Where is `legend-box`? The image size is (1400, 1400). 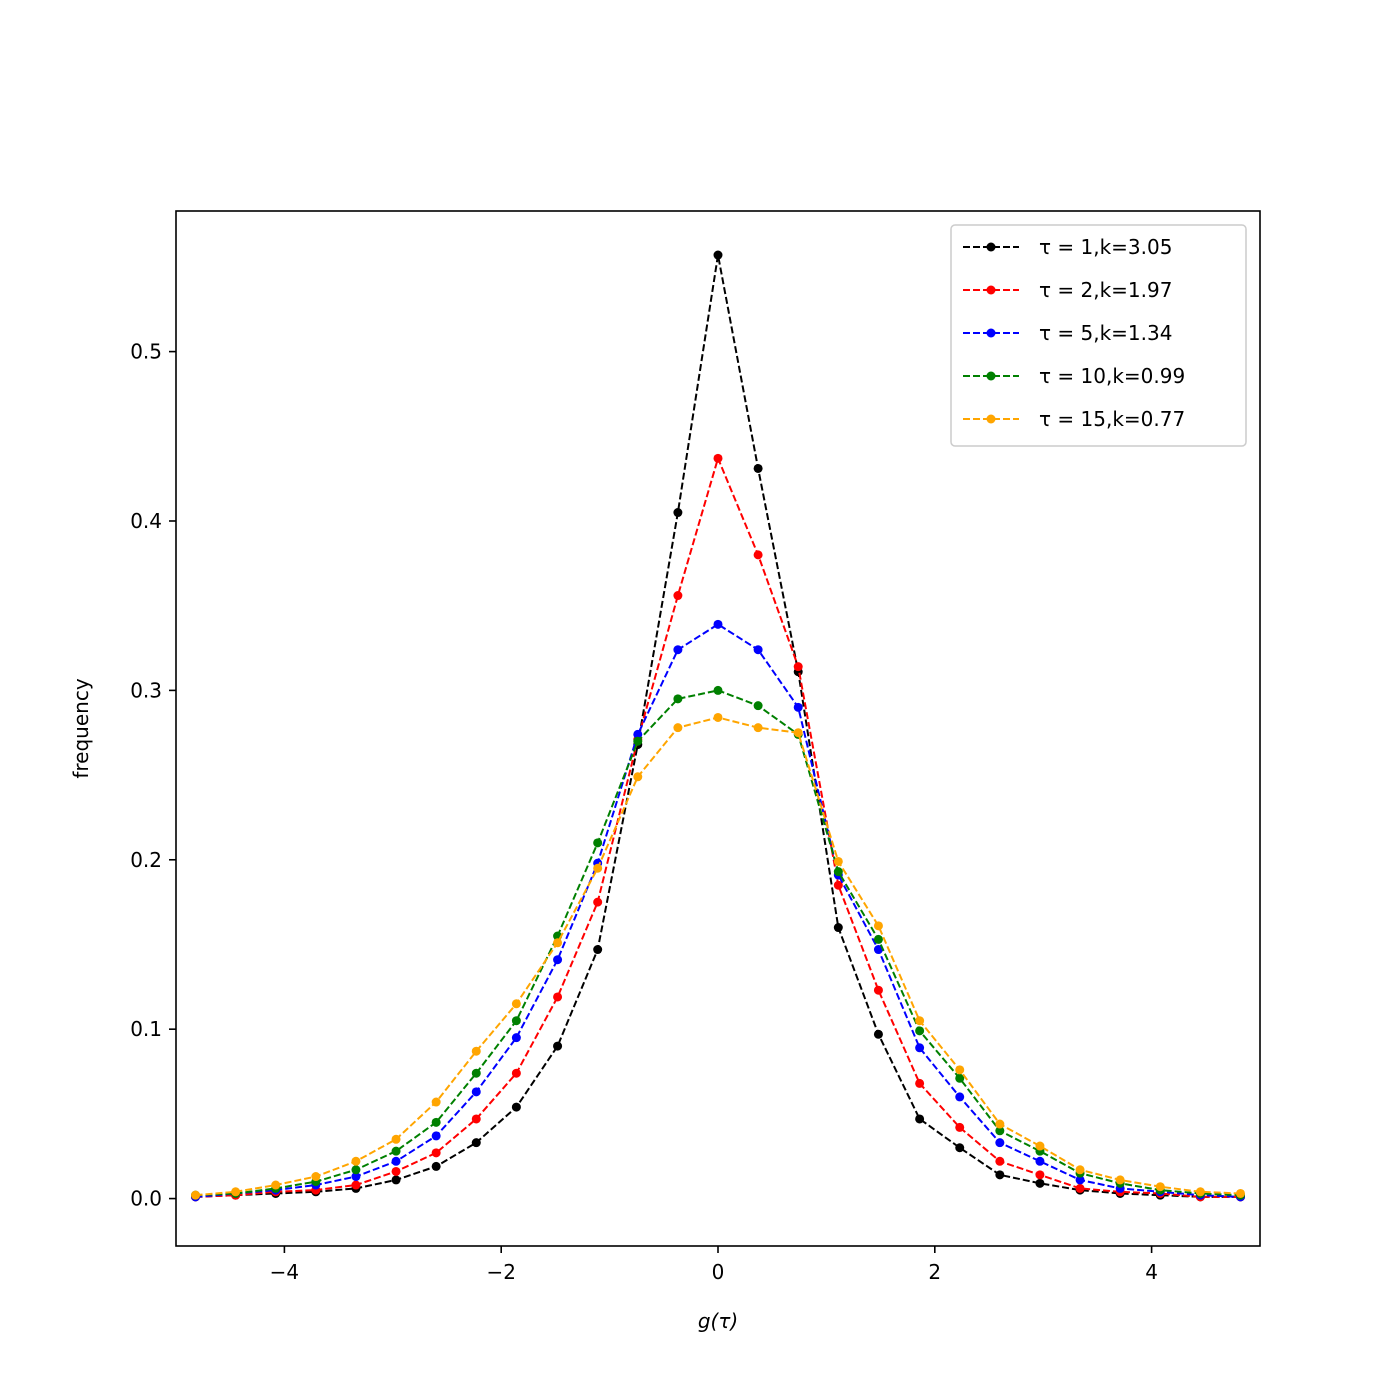
legend-box is located at coordinates (1098, 335).